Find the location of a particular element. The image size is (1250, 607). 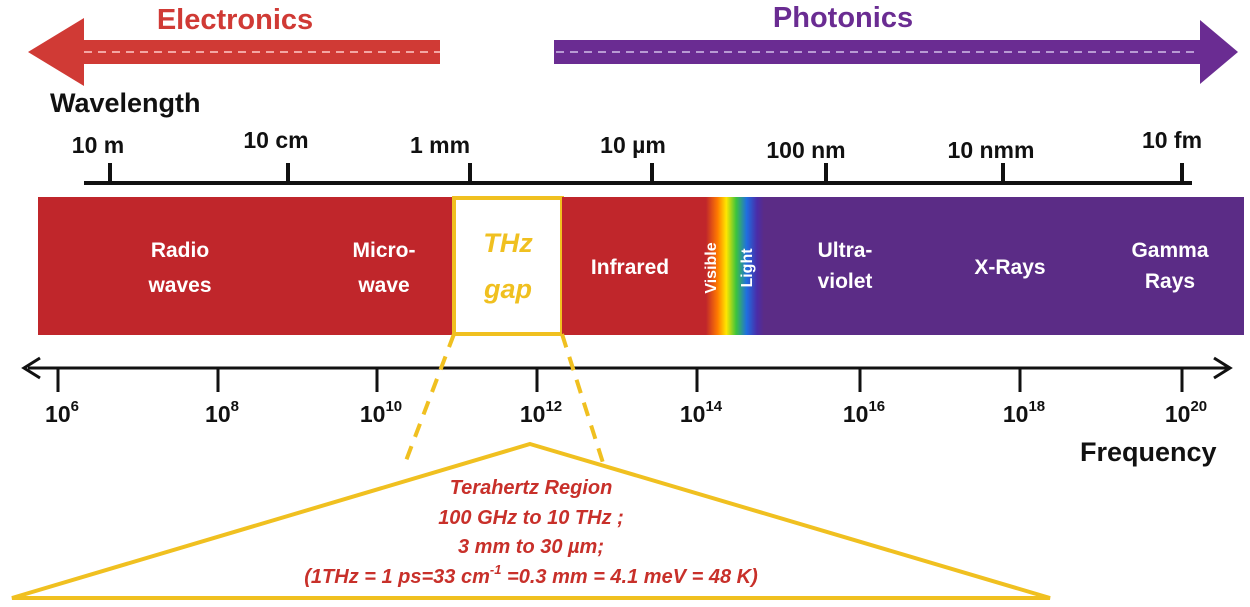

band-visible is located at coordinates (735, 266).